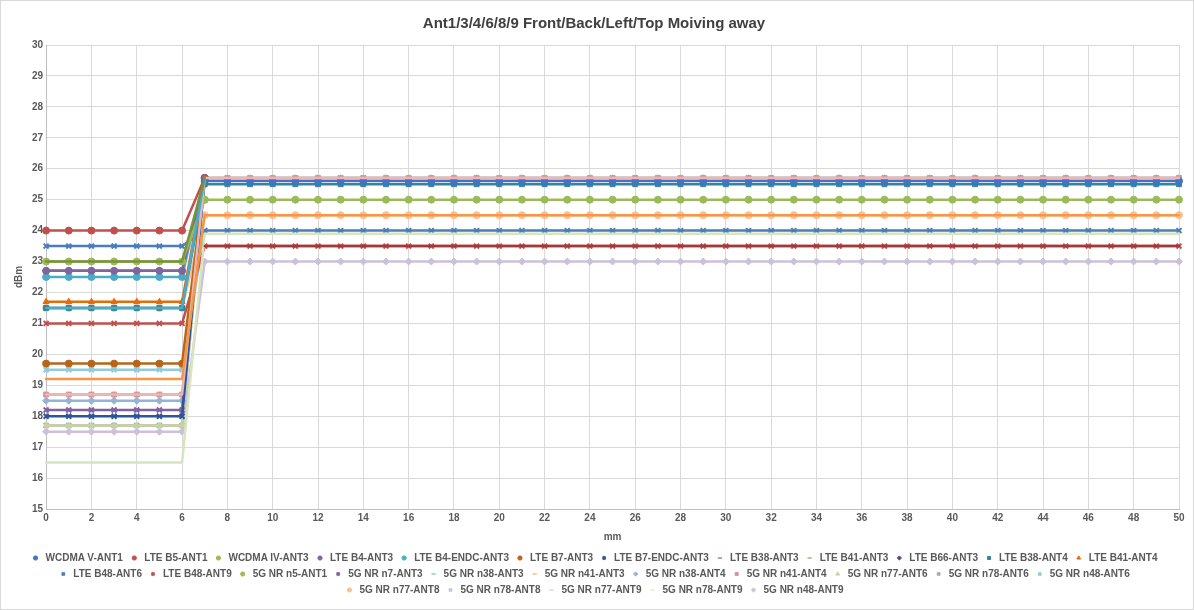  I want to click on legend-label: 5G NR n48-ANT9, so click(803, 589).